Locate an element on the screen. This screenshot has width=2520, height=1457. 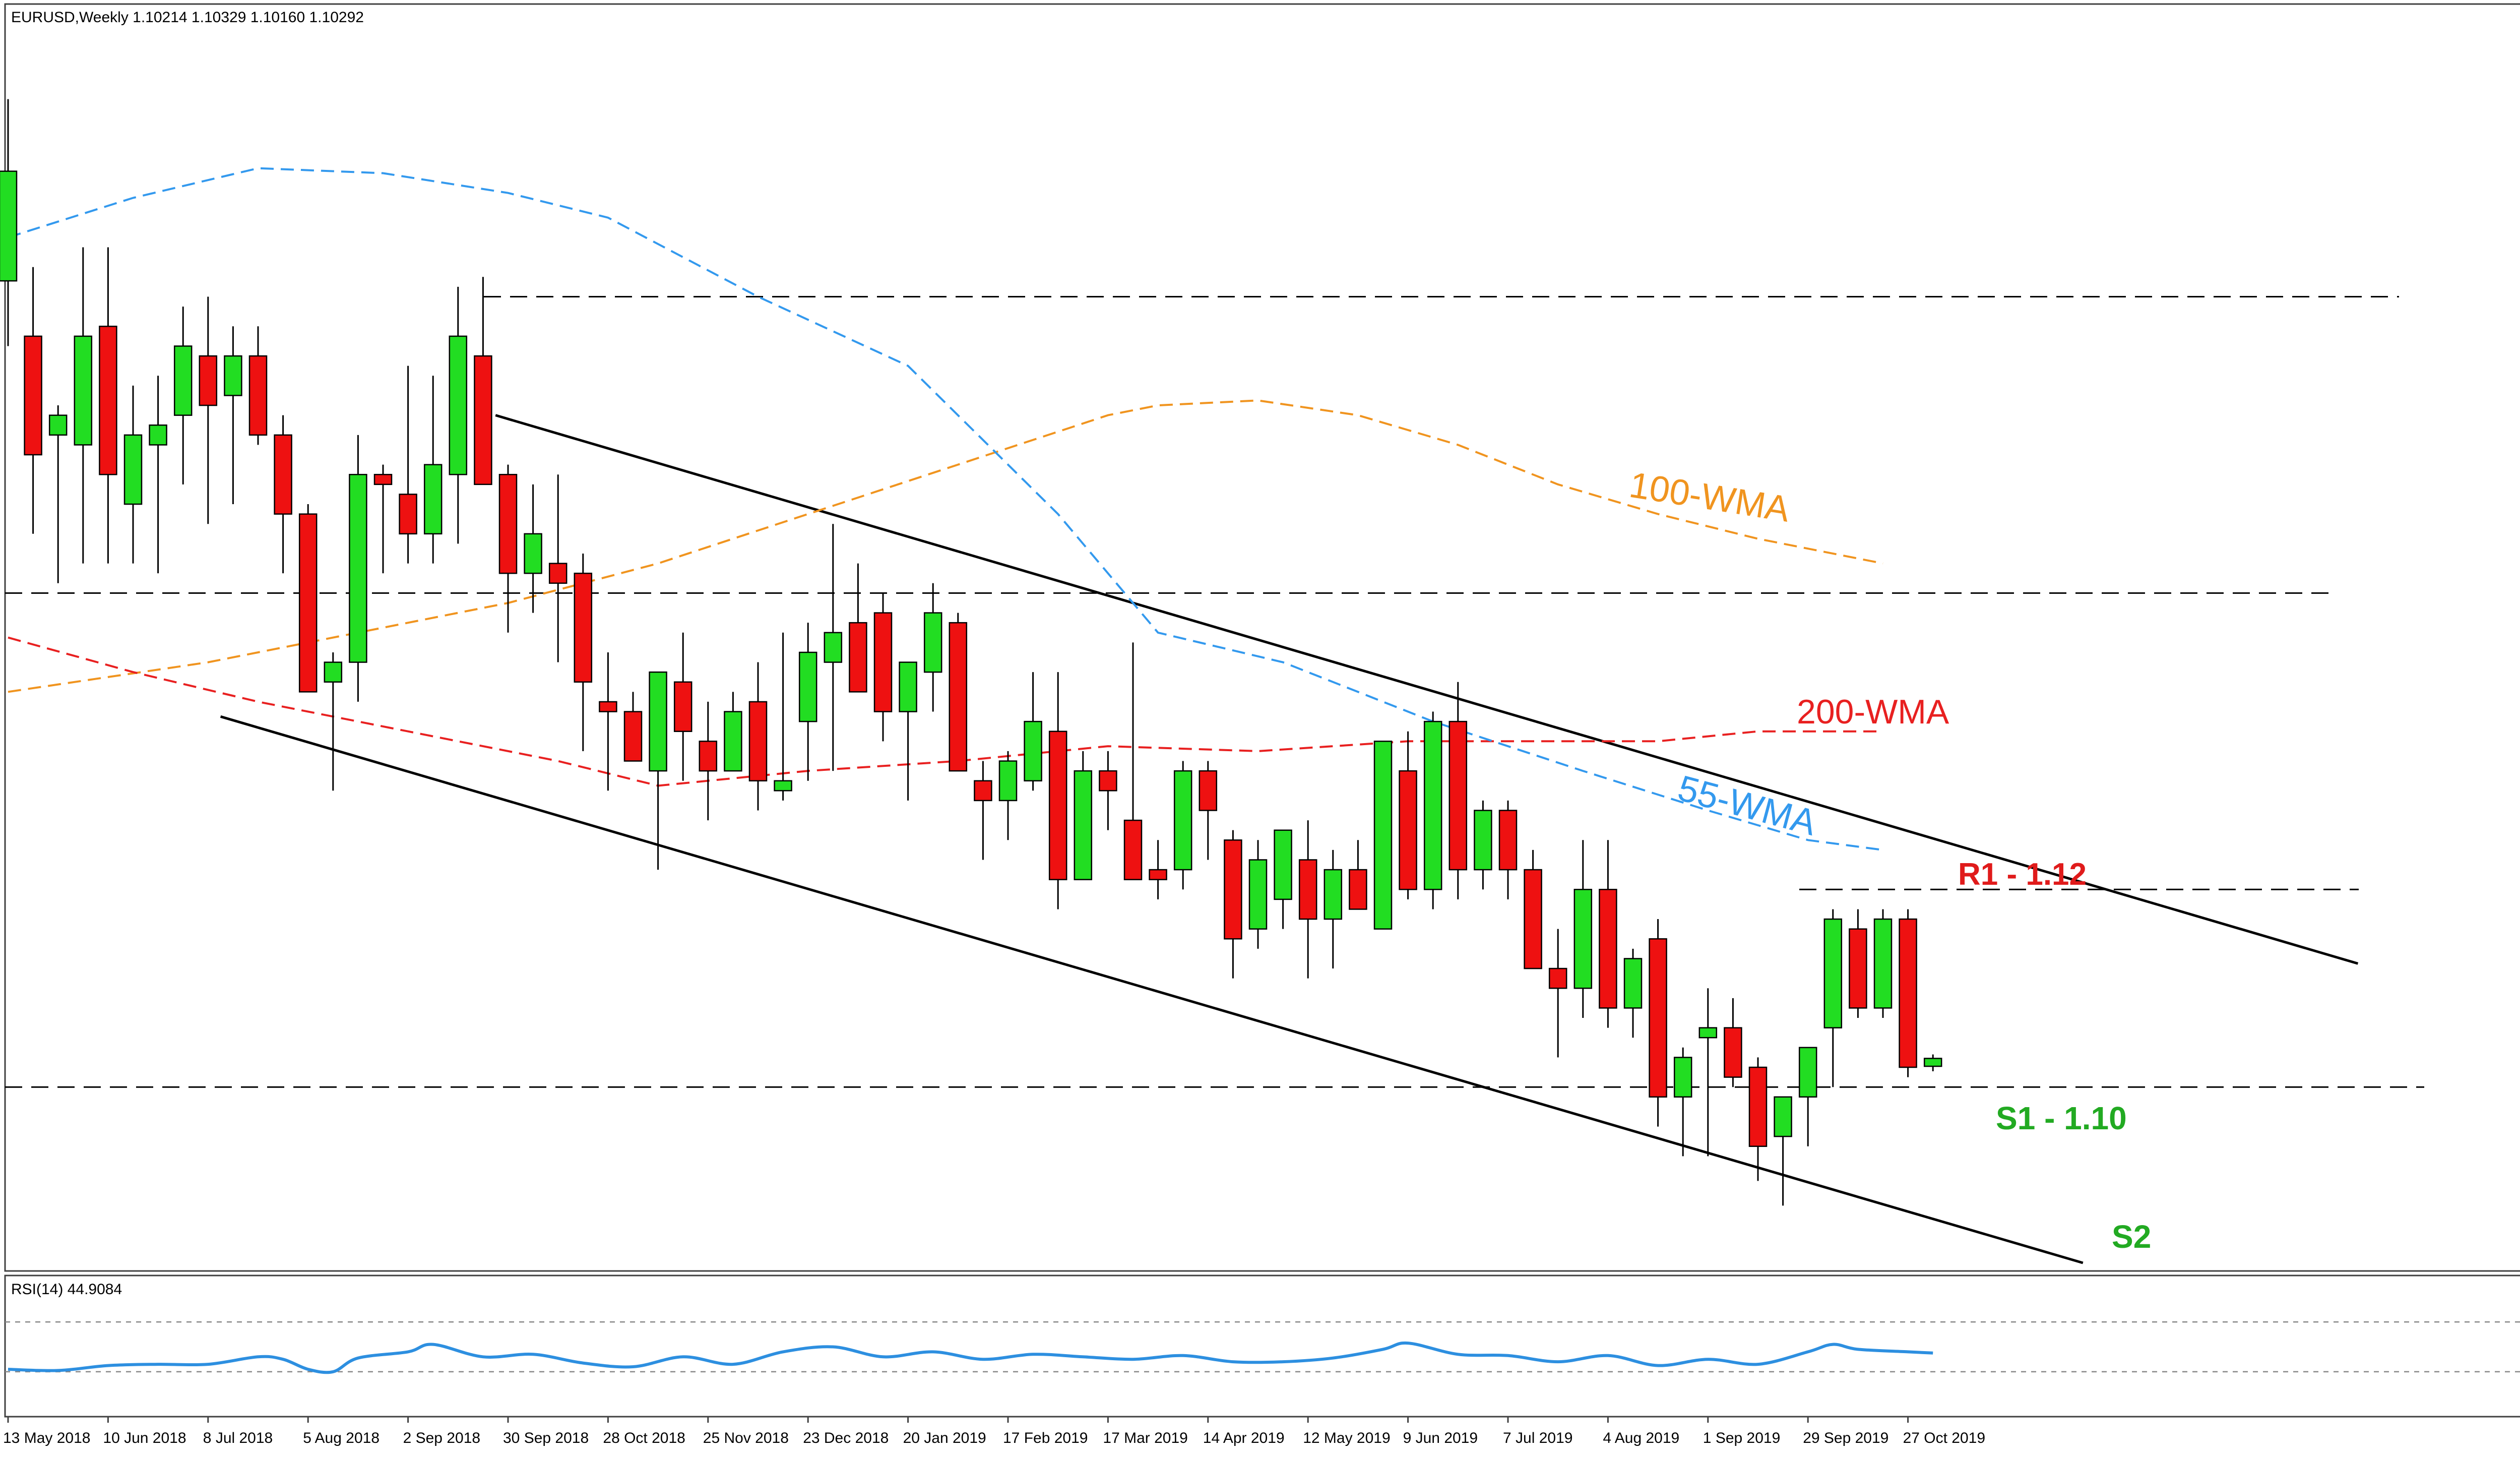
wma200-line is located at coordinates (946, 711).